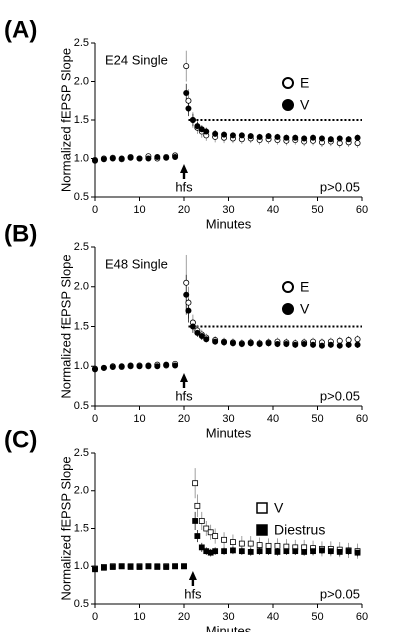 This screenshot has width=400, height=632. I want to click on legend-marker, so click(288, 105).